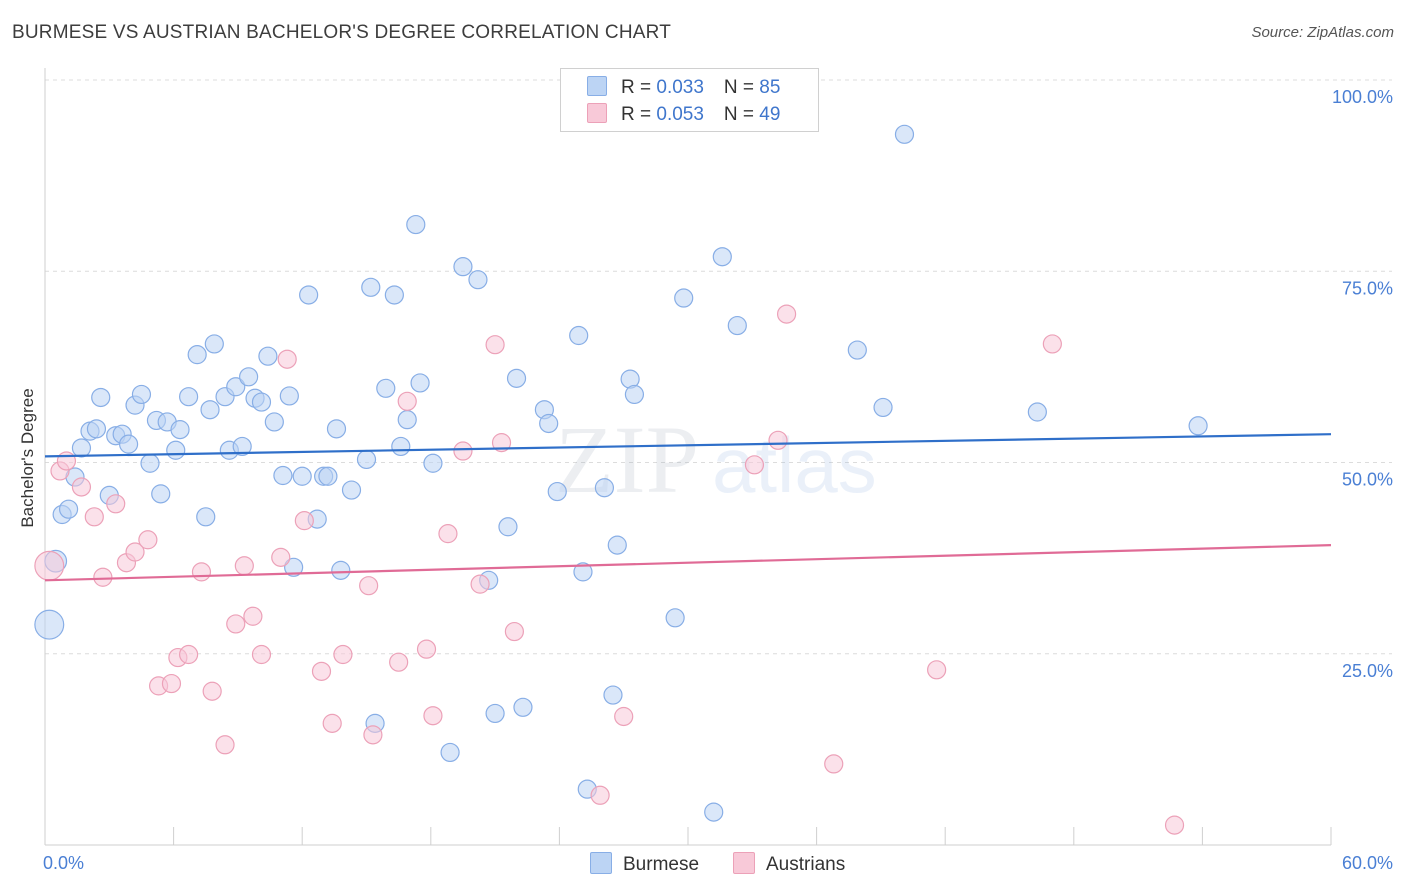  Describe the element at coordinates (639, 87) in the screenshot. I see `r-label: R =` at that location.